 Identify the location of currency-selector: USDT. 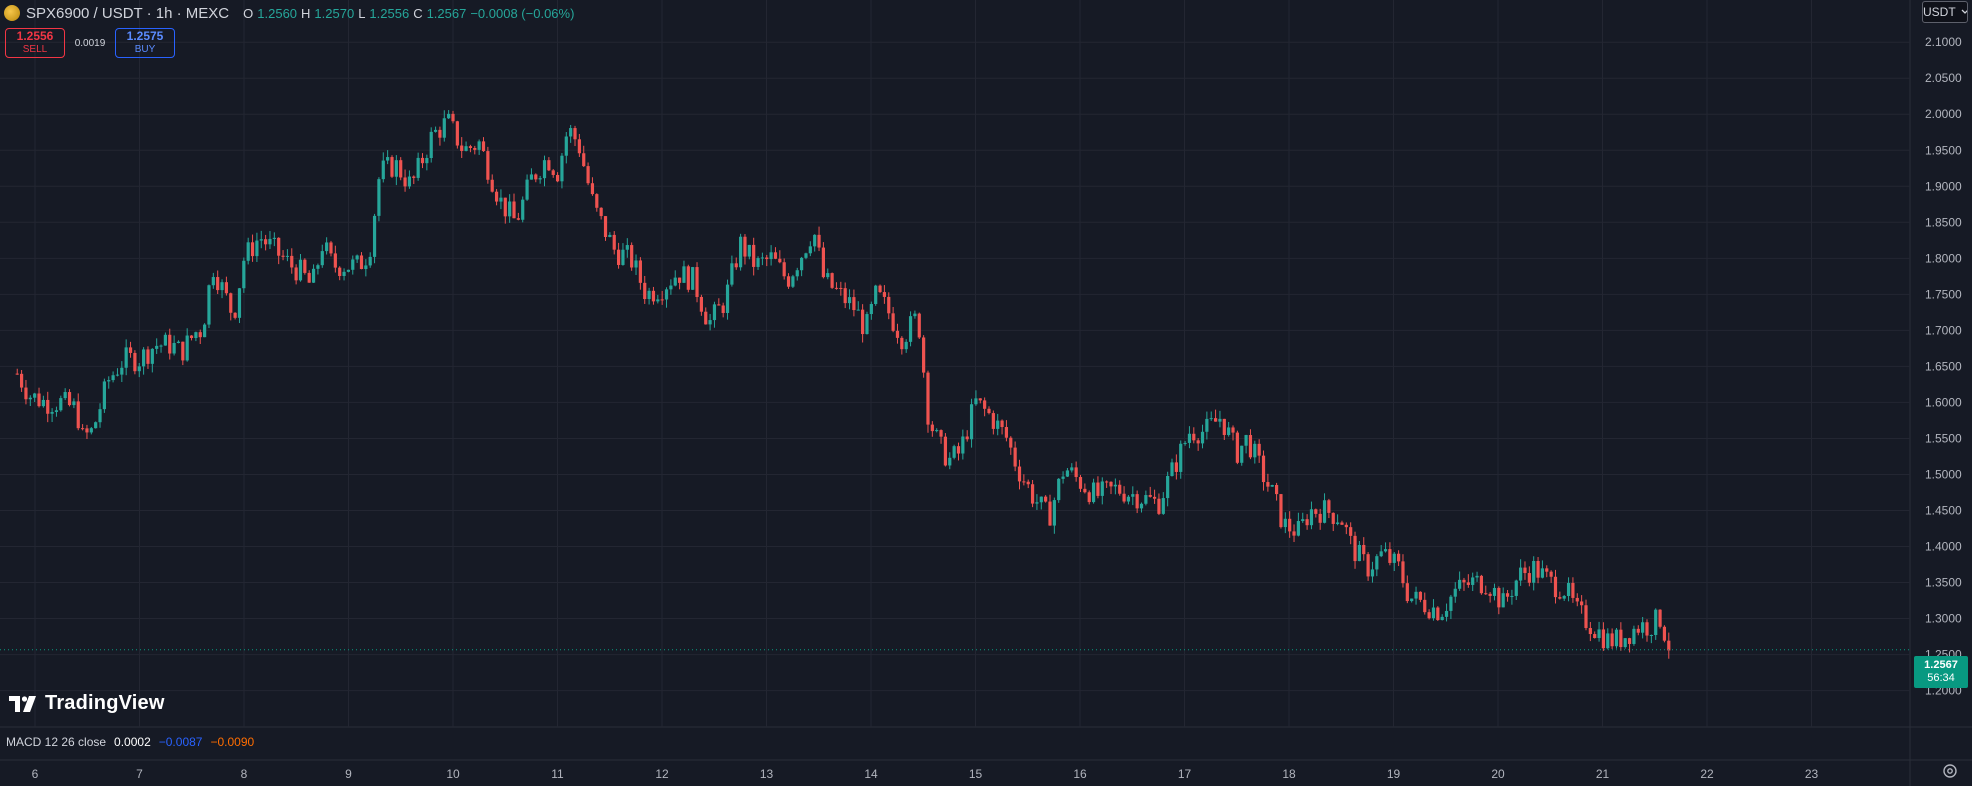
(1945, 12).